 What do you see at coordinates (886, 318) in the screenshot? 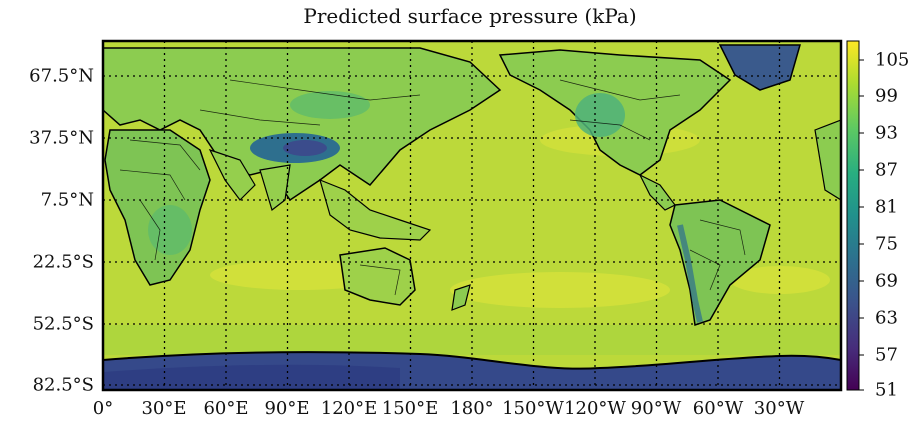
I see `colorbar-label: 63` at bounding box center [886, 318].